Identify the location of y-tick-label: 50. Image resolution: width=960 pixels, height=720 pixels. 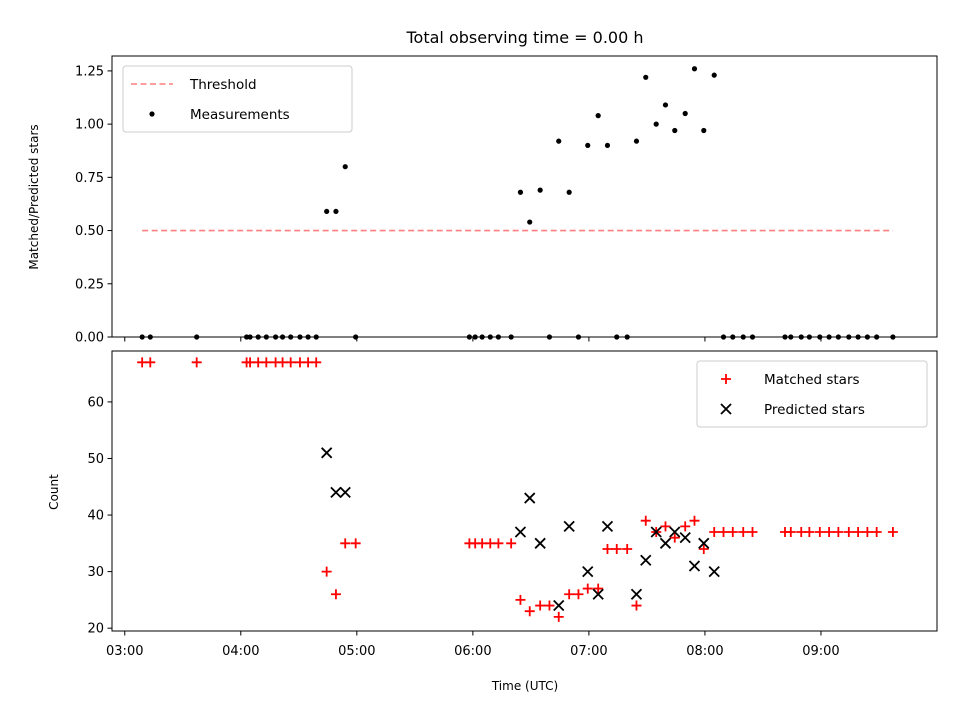
(95, 459).